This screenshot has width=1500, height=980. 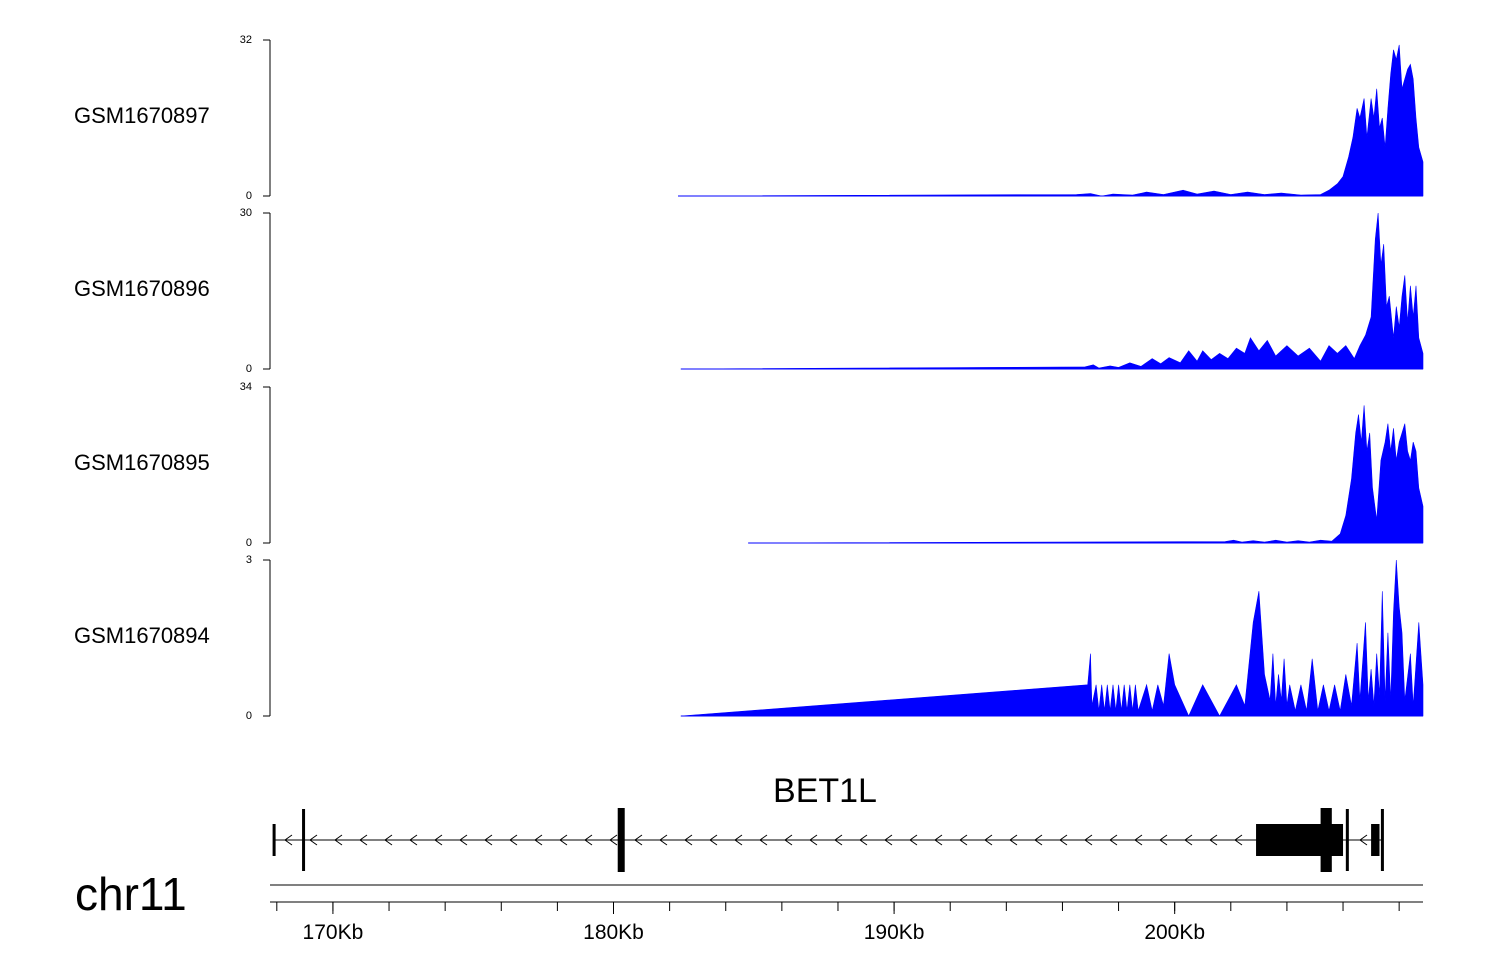 I want to click on y-tick-label-max: 34, so click(x=246, y=387).